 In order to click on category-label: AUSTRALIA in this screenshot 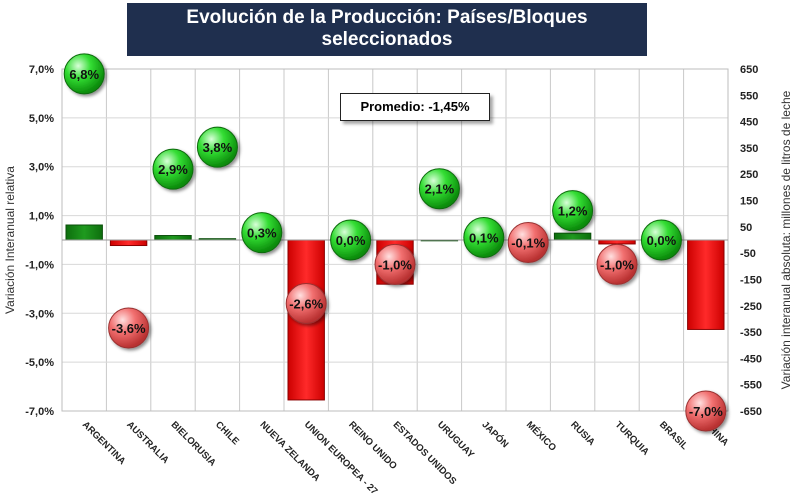, I will do `click(147, 442)`.